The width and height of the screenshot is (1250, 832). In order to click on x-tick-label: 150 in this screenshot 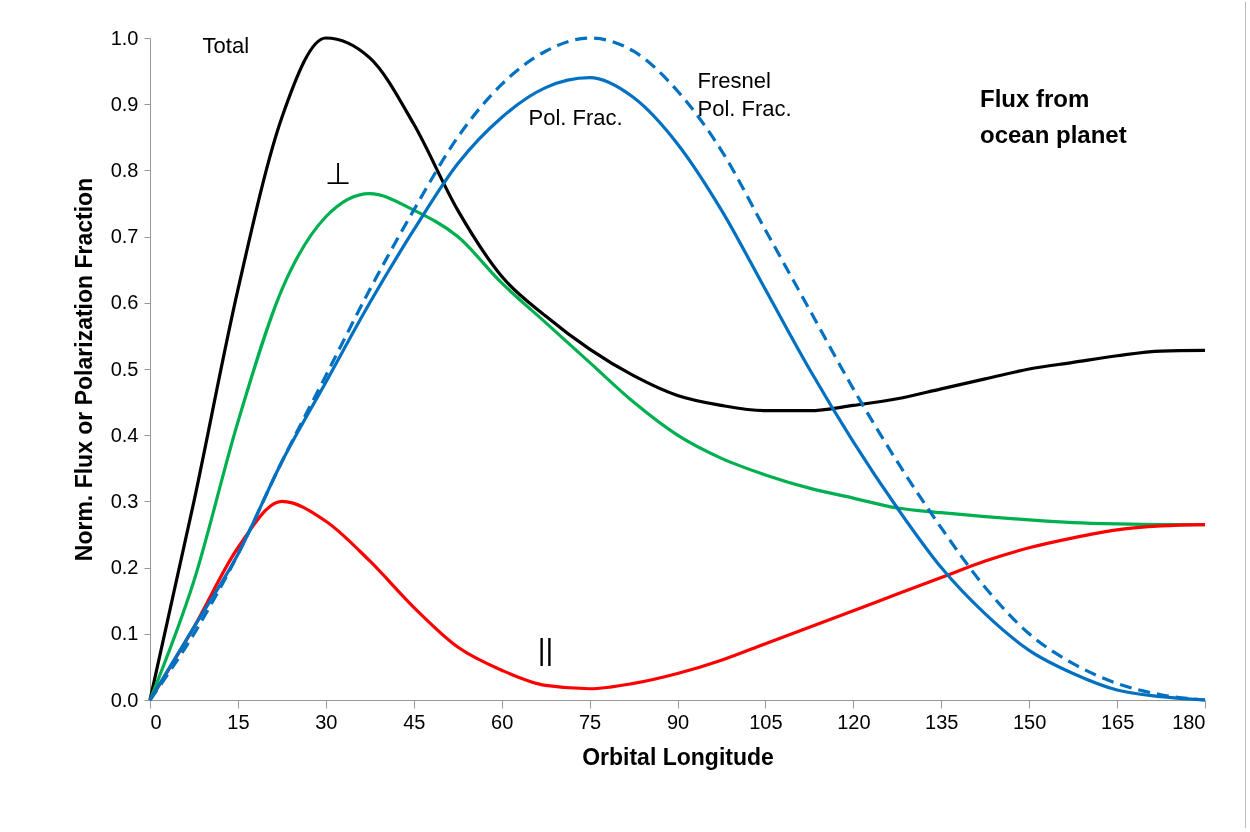, I will do `click(1029, 721)`.